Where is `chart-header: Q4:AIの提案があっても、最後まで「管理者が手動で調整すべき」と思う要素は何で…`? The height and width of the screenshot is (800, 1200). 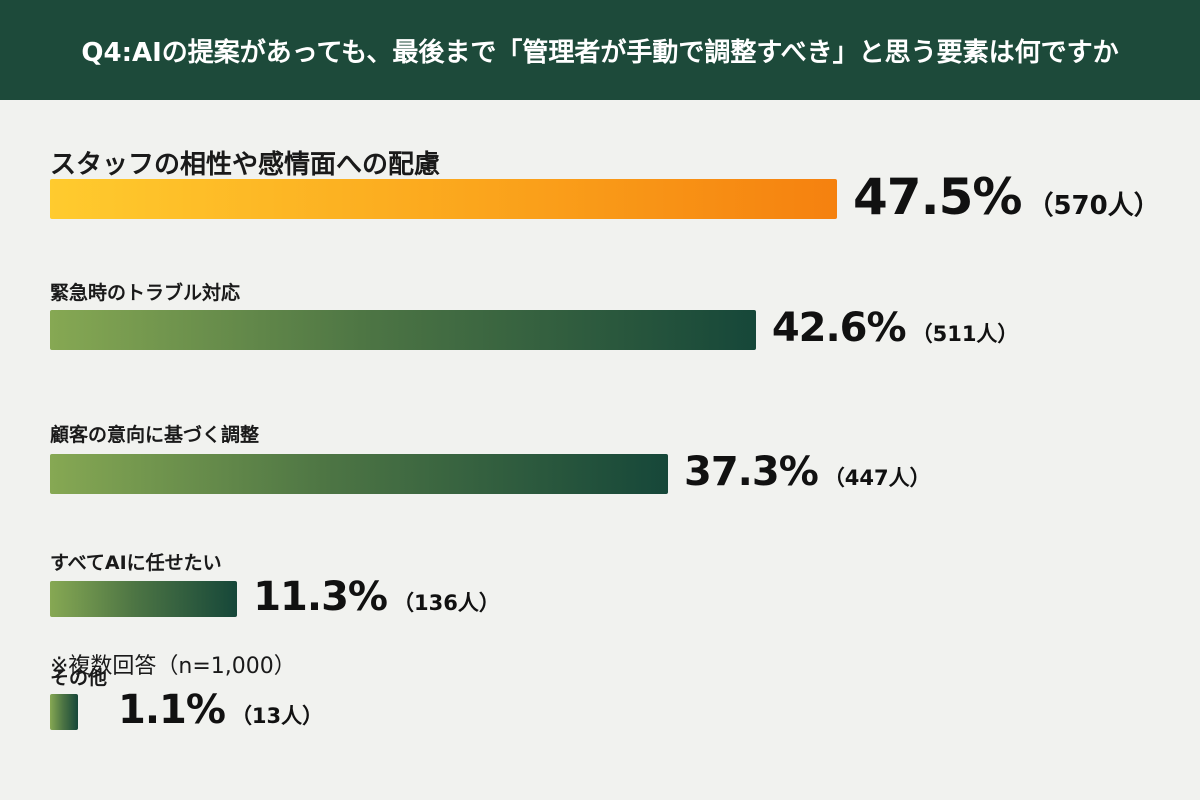
chart-header: Q4:AIの提案があっても、最後まで「管理者が手動で調整すべき」と思う要素は何で… is located at coordinates (600, 50).